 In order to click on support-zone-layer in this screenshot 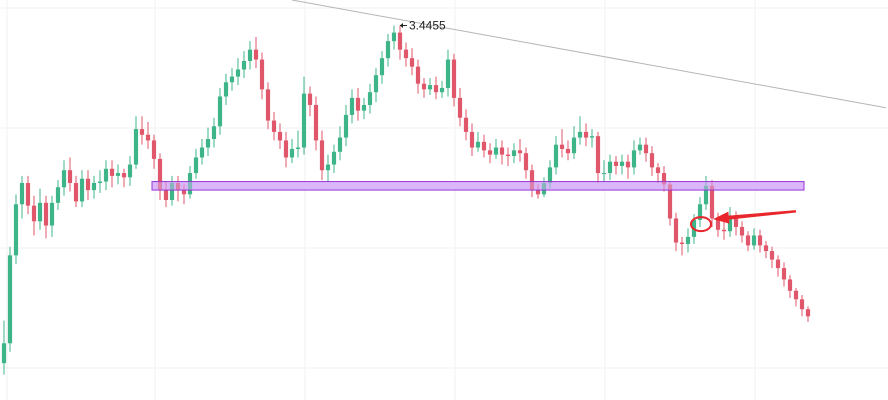, I will do `click(478, 186)`.